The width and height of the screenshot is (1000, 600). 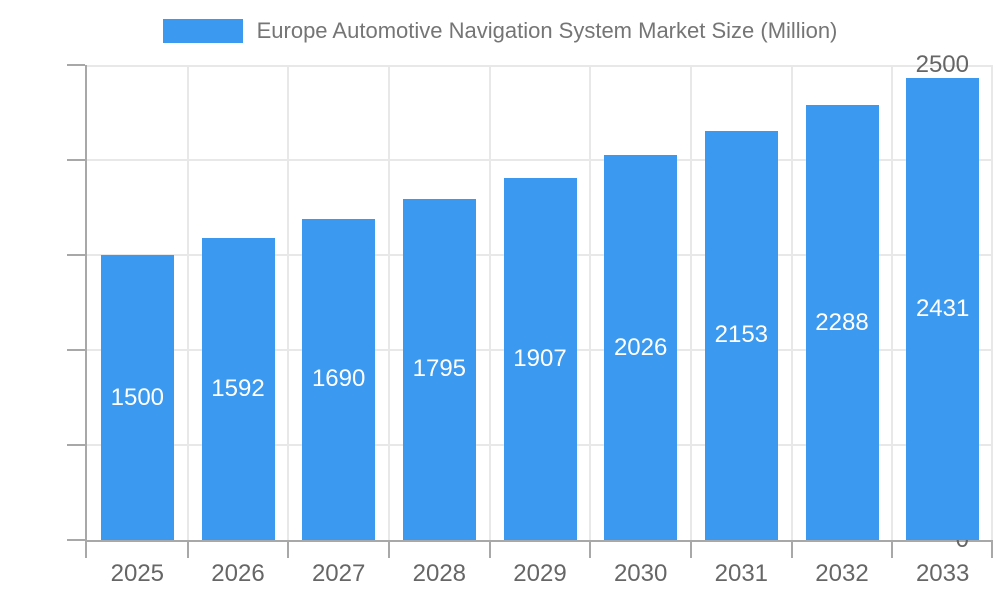 What do you see at coordinates (540, 573) in the screenshot?
I see `x-tick-label: 2029` at bounding box center [540, 573].